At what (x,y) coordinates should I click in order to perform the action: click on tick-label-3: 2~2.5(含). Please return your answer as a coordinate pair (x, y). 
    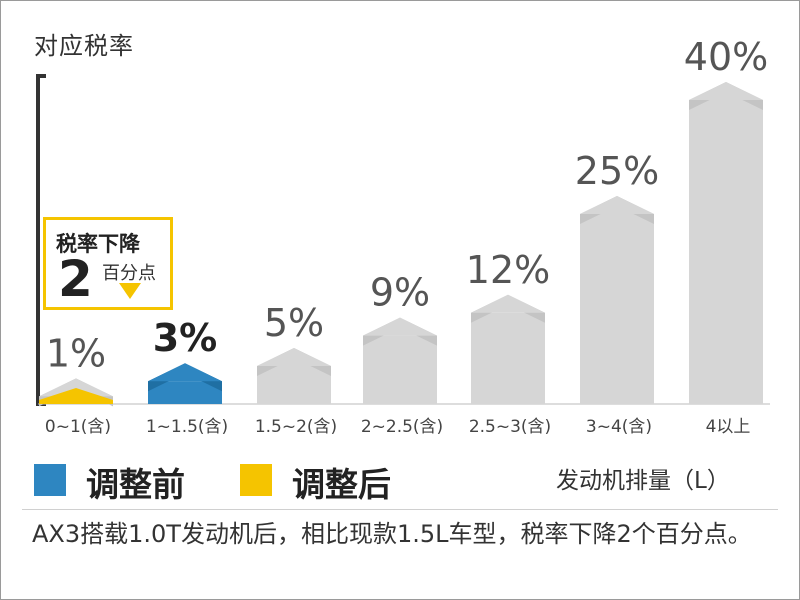
    Looking at the image, I should click on (402, 427).